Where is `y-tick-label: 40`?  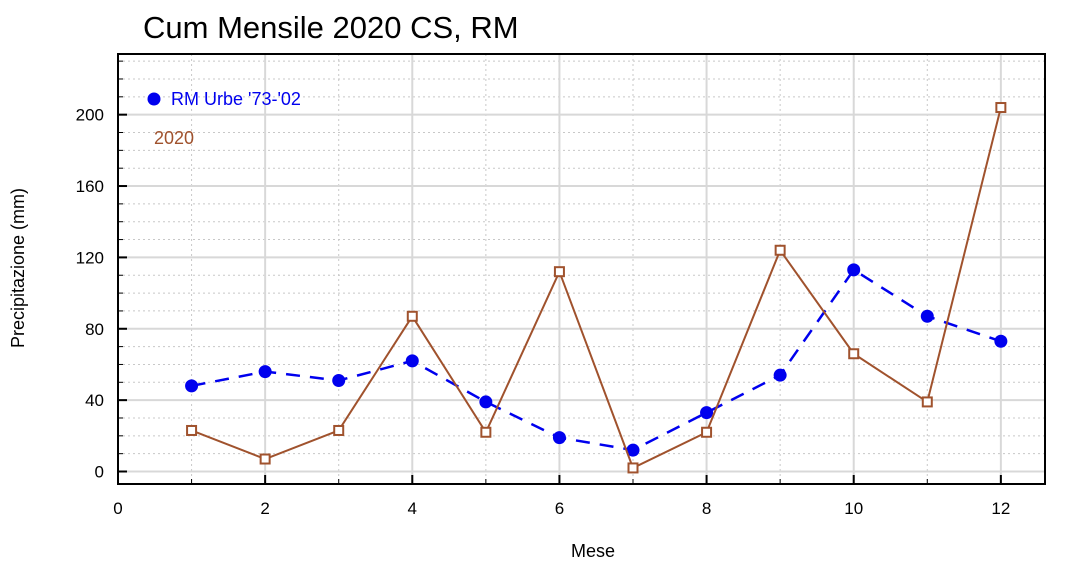
y-tick-label: 40 is located at coordinates (94, 400).